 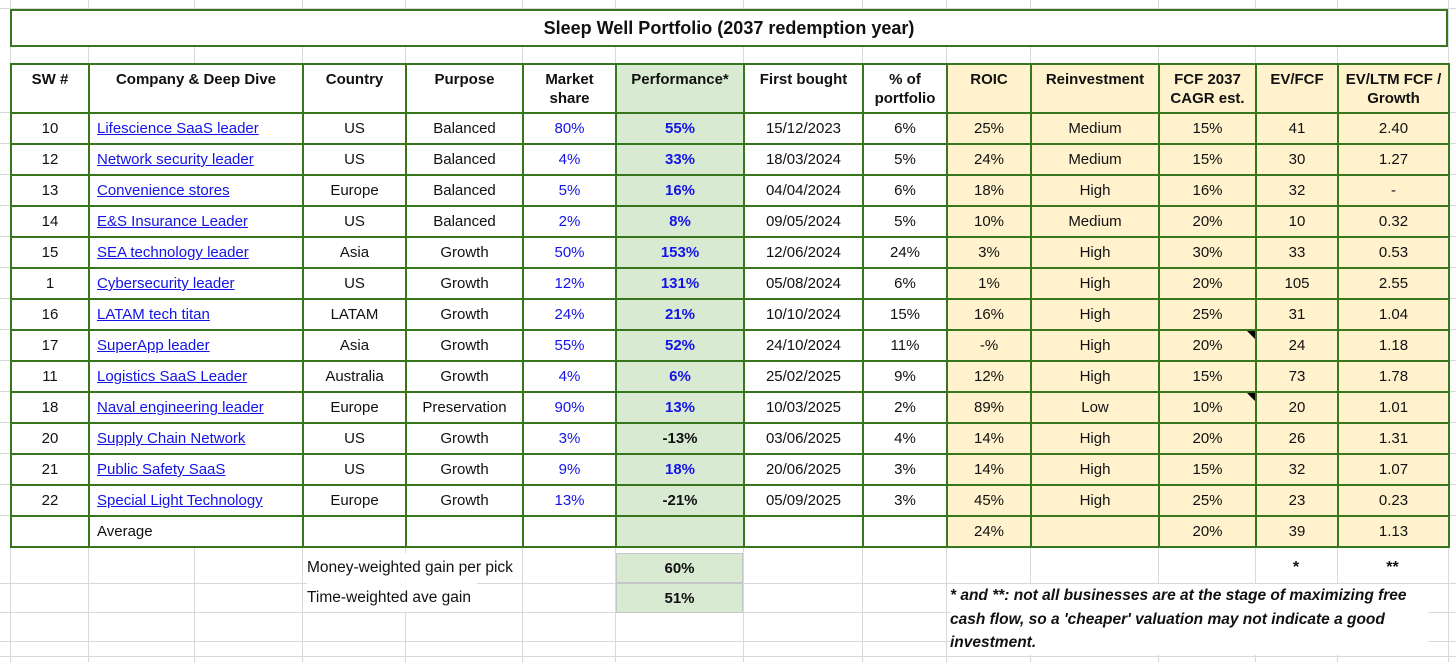 I want to click on cell-sw: 15, so click(x=50, y=252).